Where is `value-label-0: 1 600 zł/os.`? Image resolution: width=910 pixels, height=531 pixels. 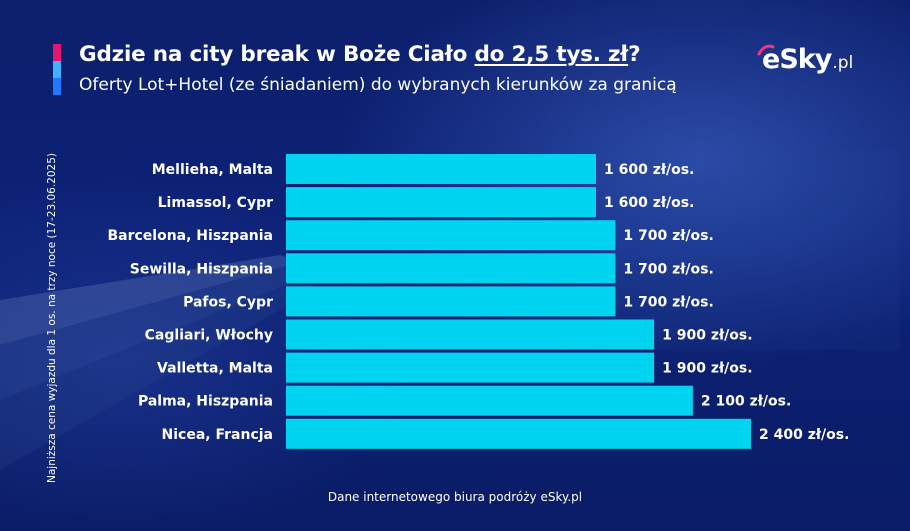 value-label-0: 1 600 zł/os. is located at coordinates (649, 170).